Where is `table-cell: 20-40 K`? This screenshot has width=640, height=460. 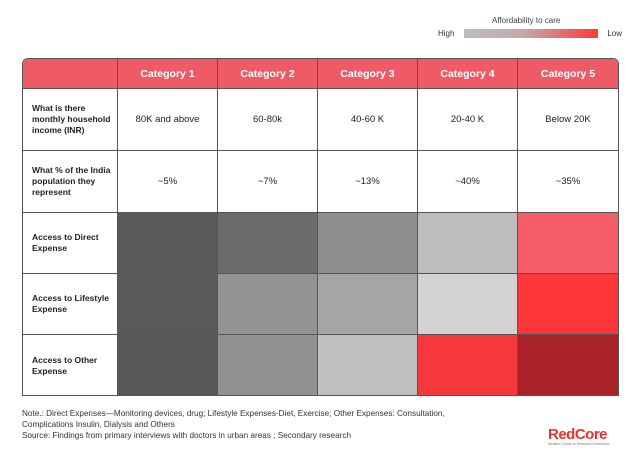
table-cell: 20-40 K is located at coordinates (468, 120).